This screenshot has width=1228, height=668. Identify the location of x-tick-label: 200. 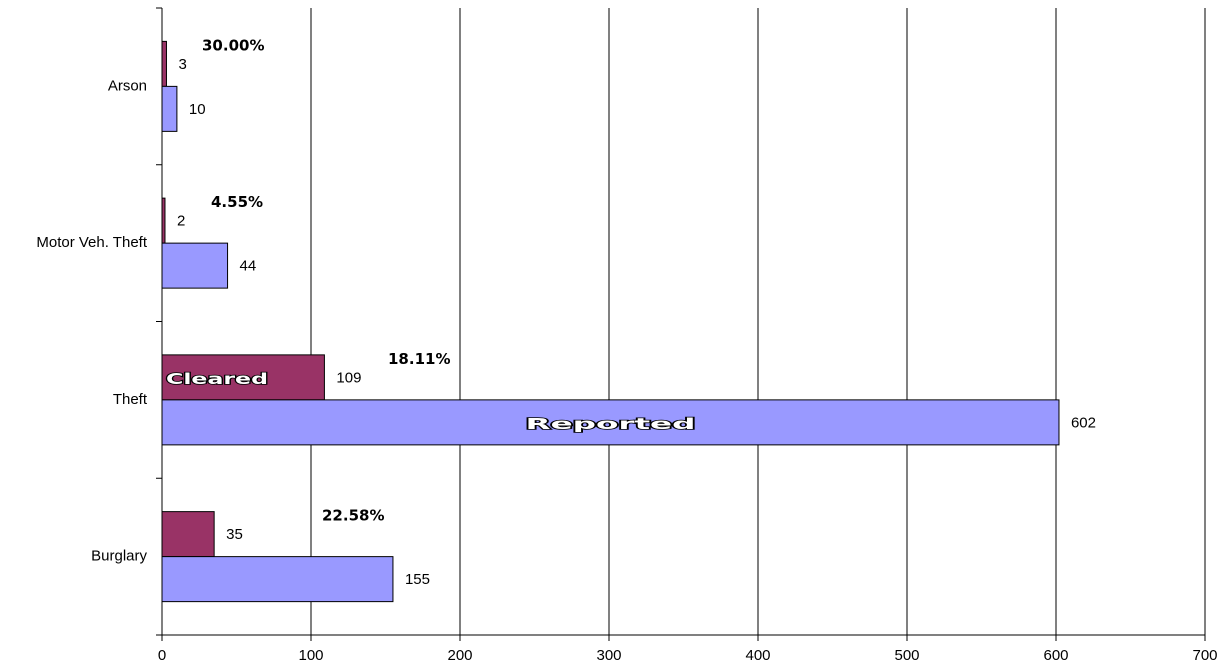
(459, 655).